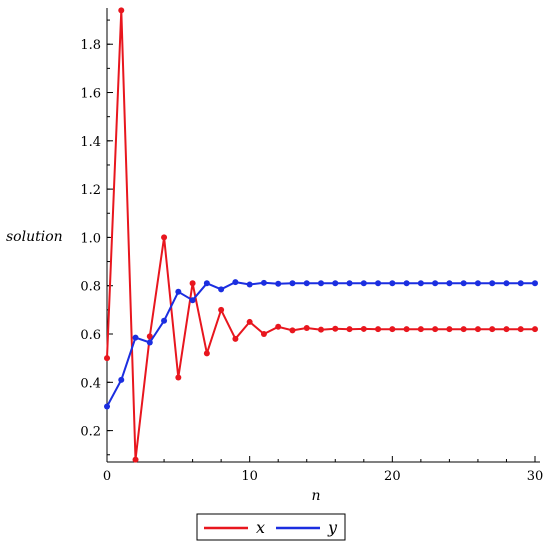 This screenshot has height=550, width=550. I want to click on y-tick-label: 0.2, so click(90, 432).